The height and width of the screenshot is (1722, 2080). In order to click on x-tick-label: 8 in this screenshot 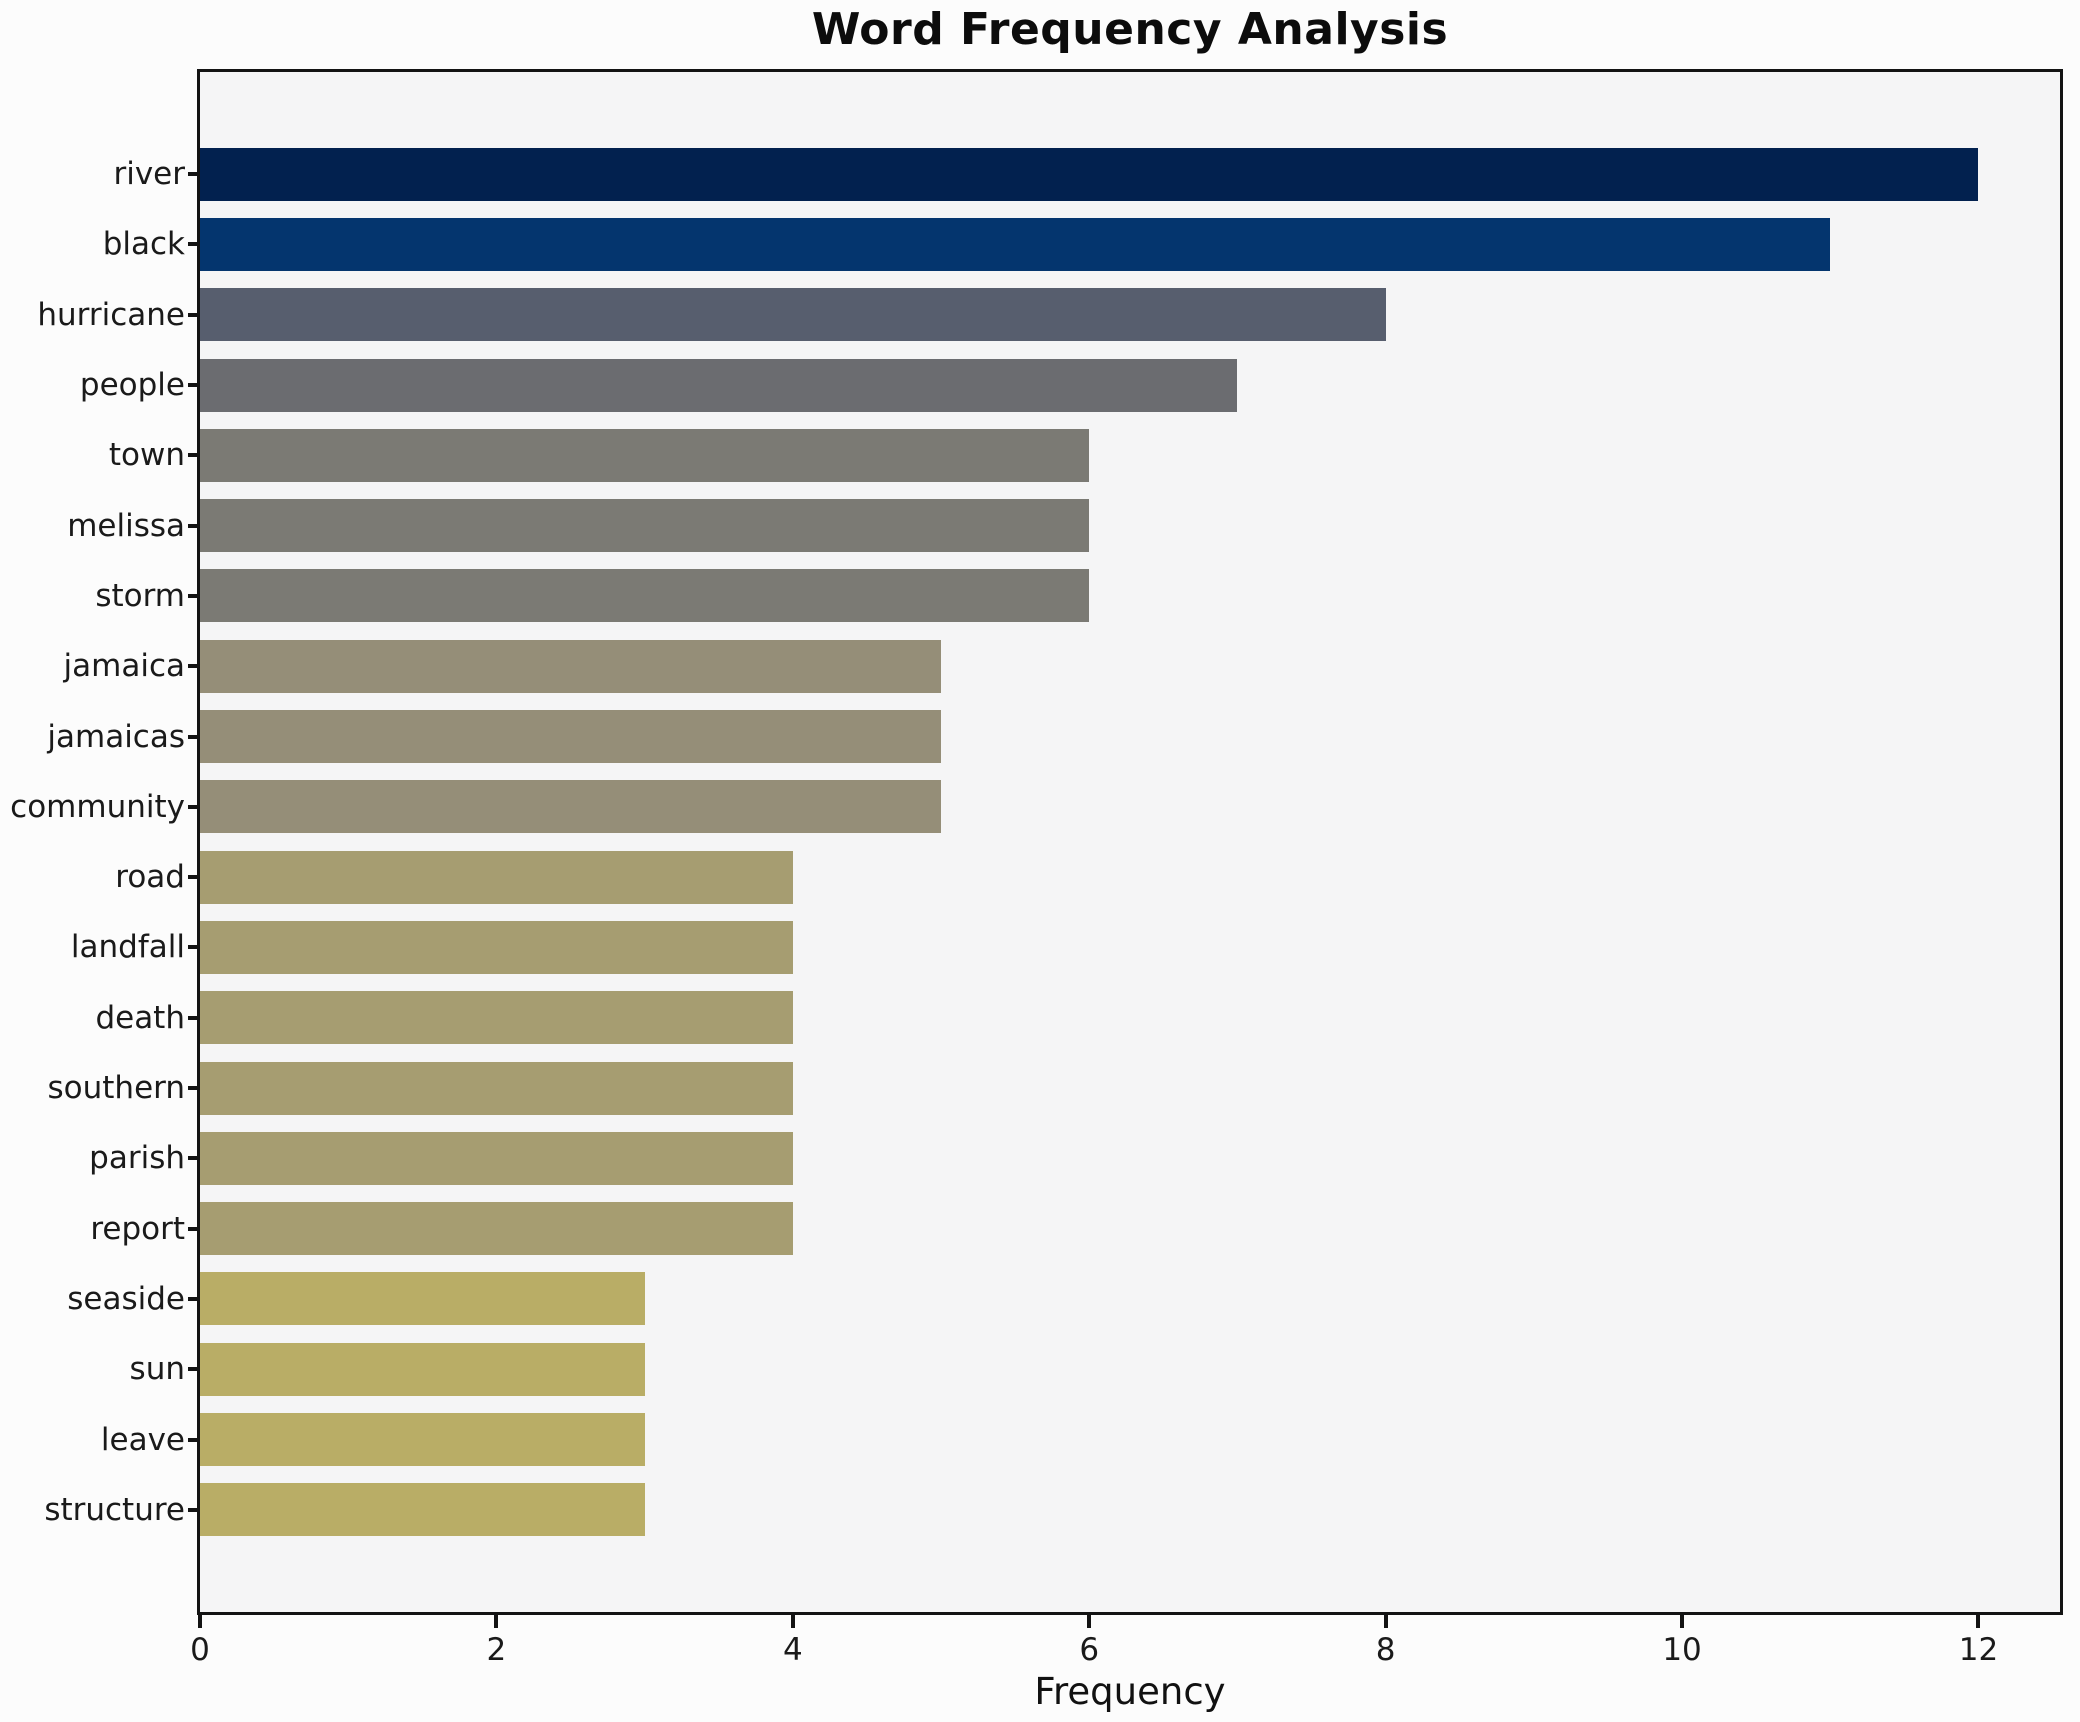, I will do `click(1385, 1650)`.